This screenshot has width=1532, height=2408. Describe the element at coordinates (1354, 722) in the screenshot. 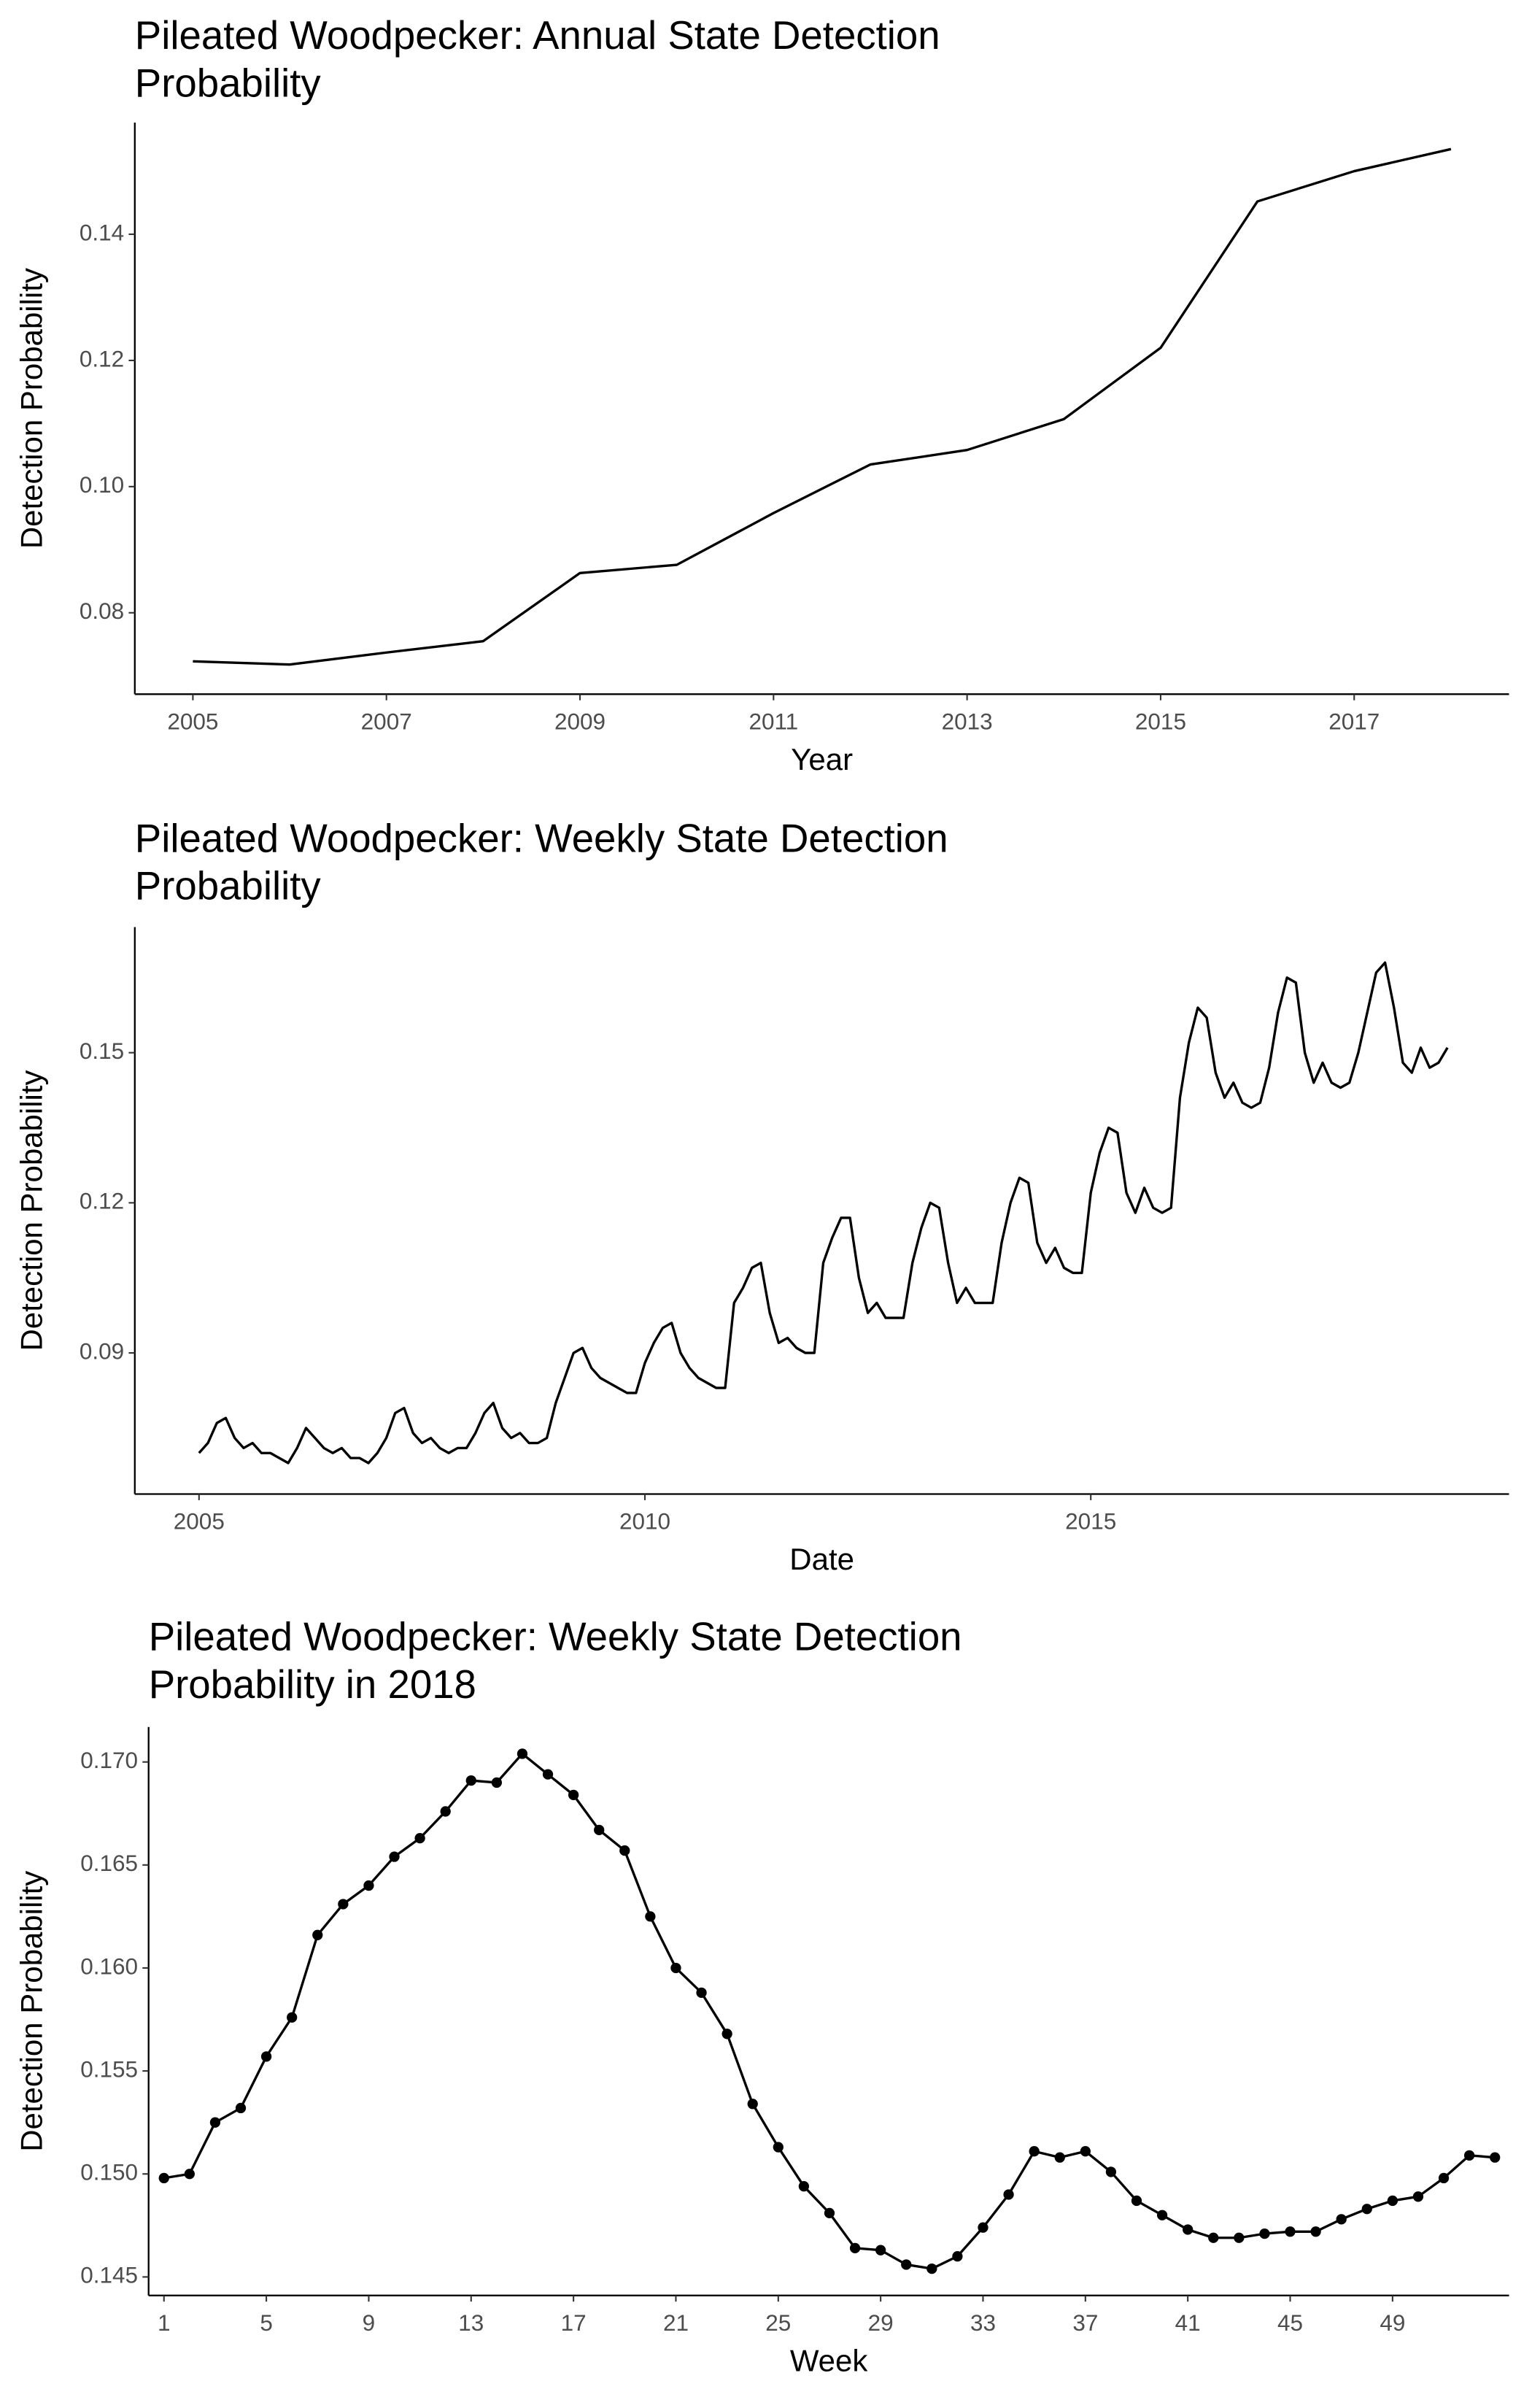

I see `x-tick-label: 2017` at that location.